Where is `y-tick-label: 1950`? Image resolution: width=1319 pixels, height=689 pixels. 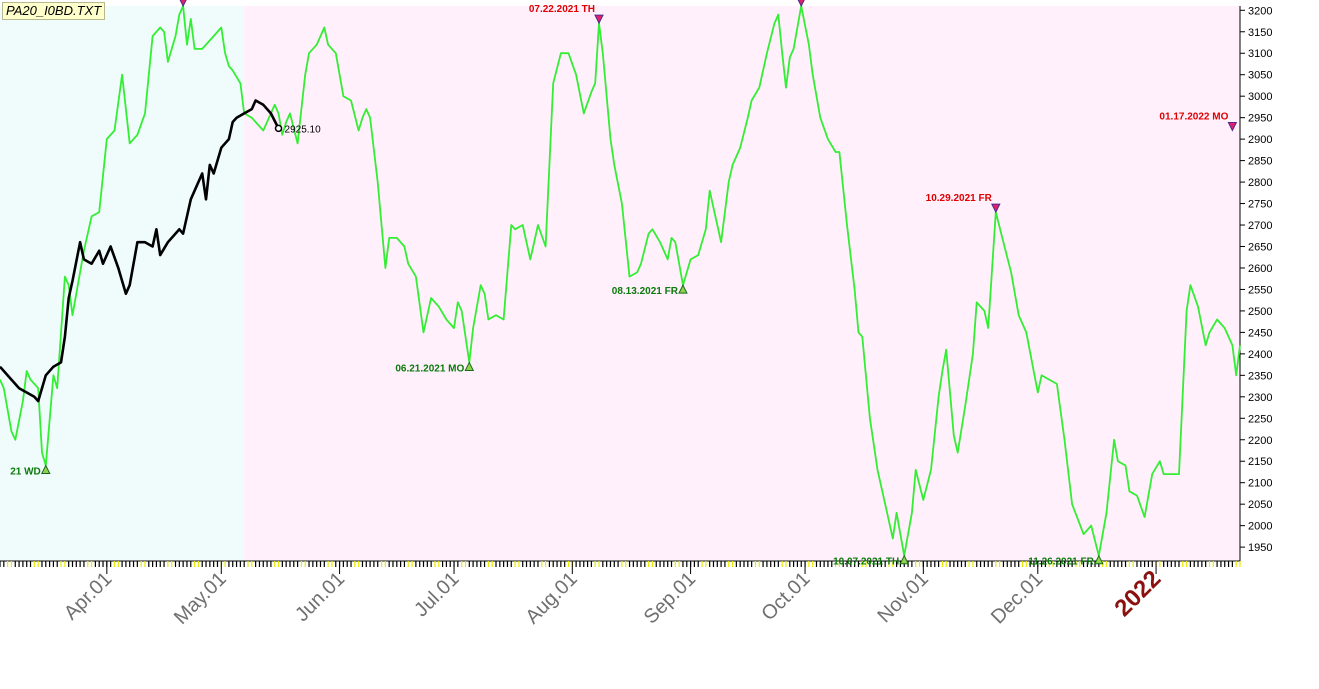 y-tick-label: 1950 is located at coordinates (1260, 548).